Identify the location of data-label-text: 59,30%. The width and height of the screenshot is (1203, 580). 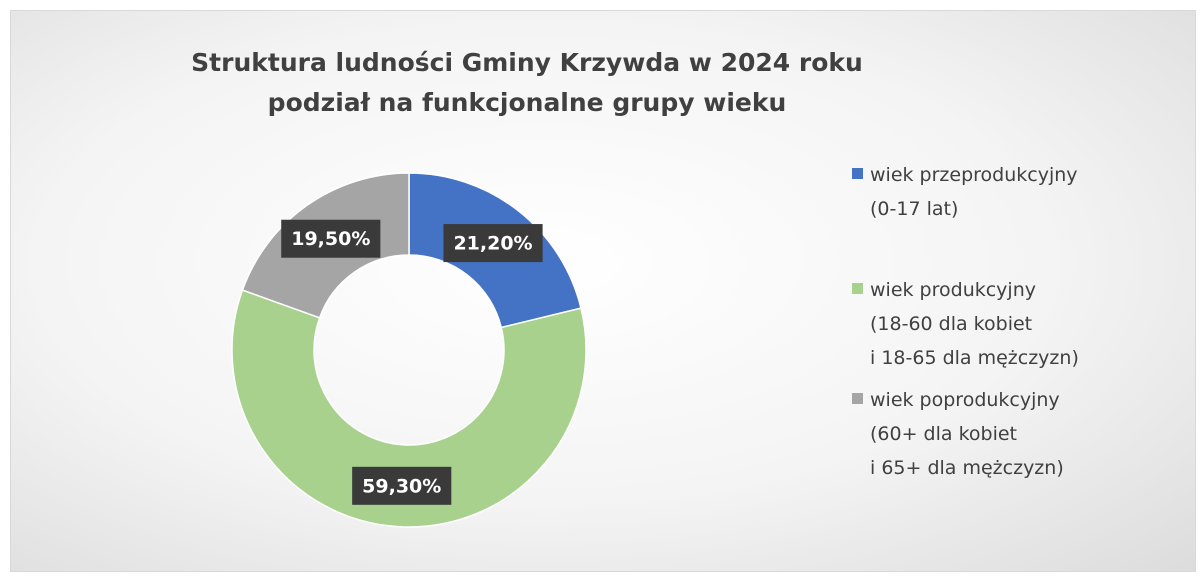
(401, 486).